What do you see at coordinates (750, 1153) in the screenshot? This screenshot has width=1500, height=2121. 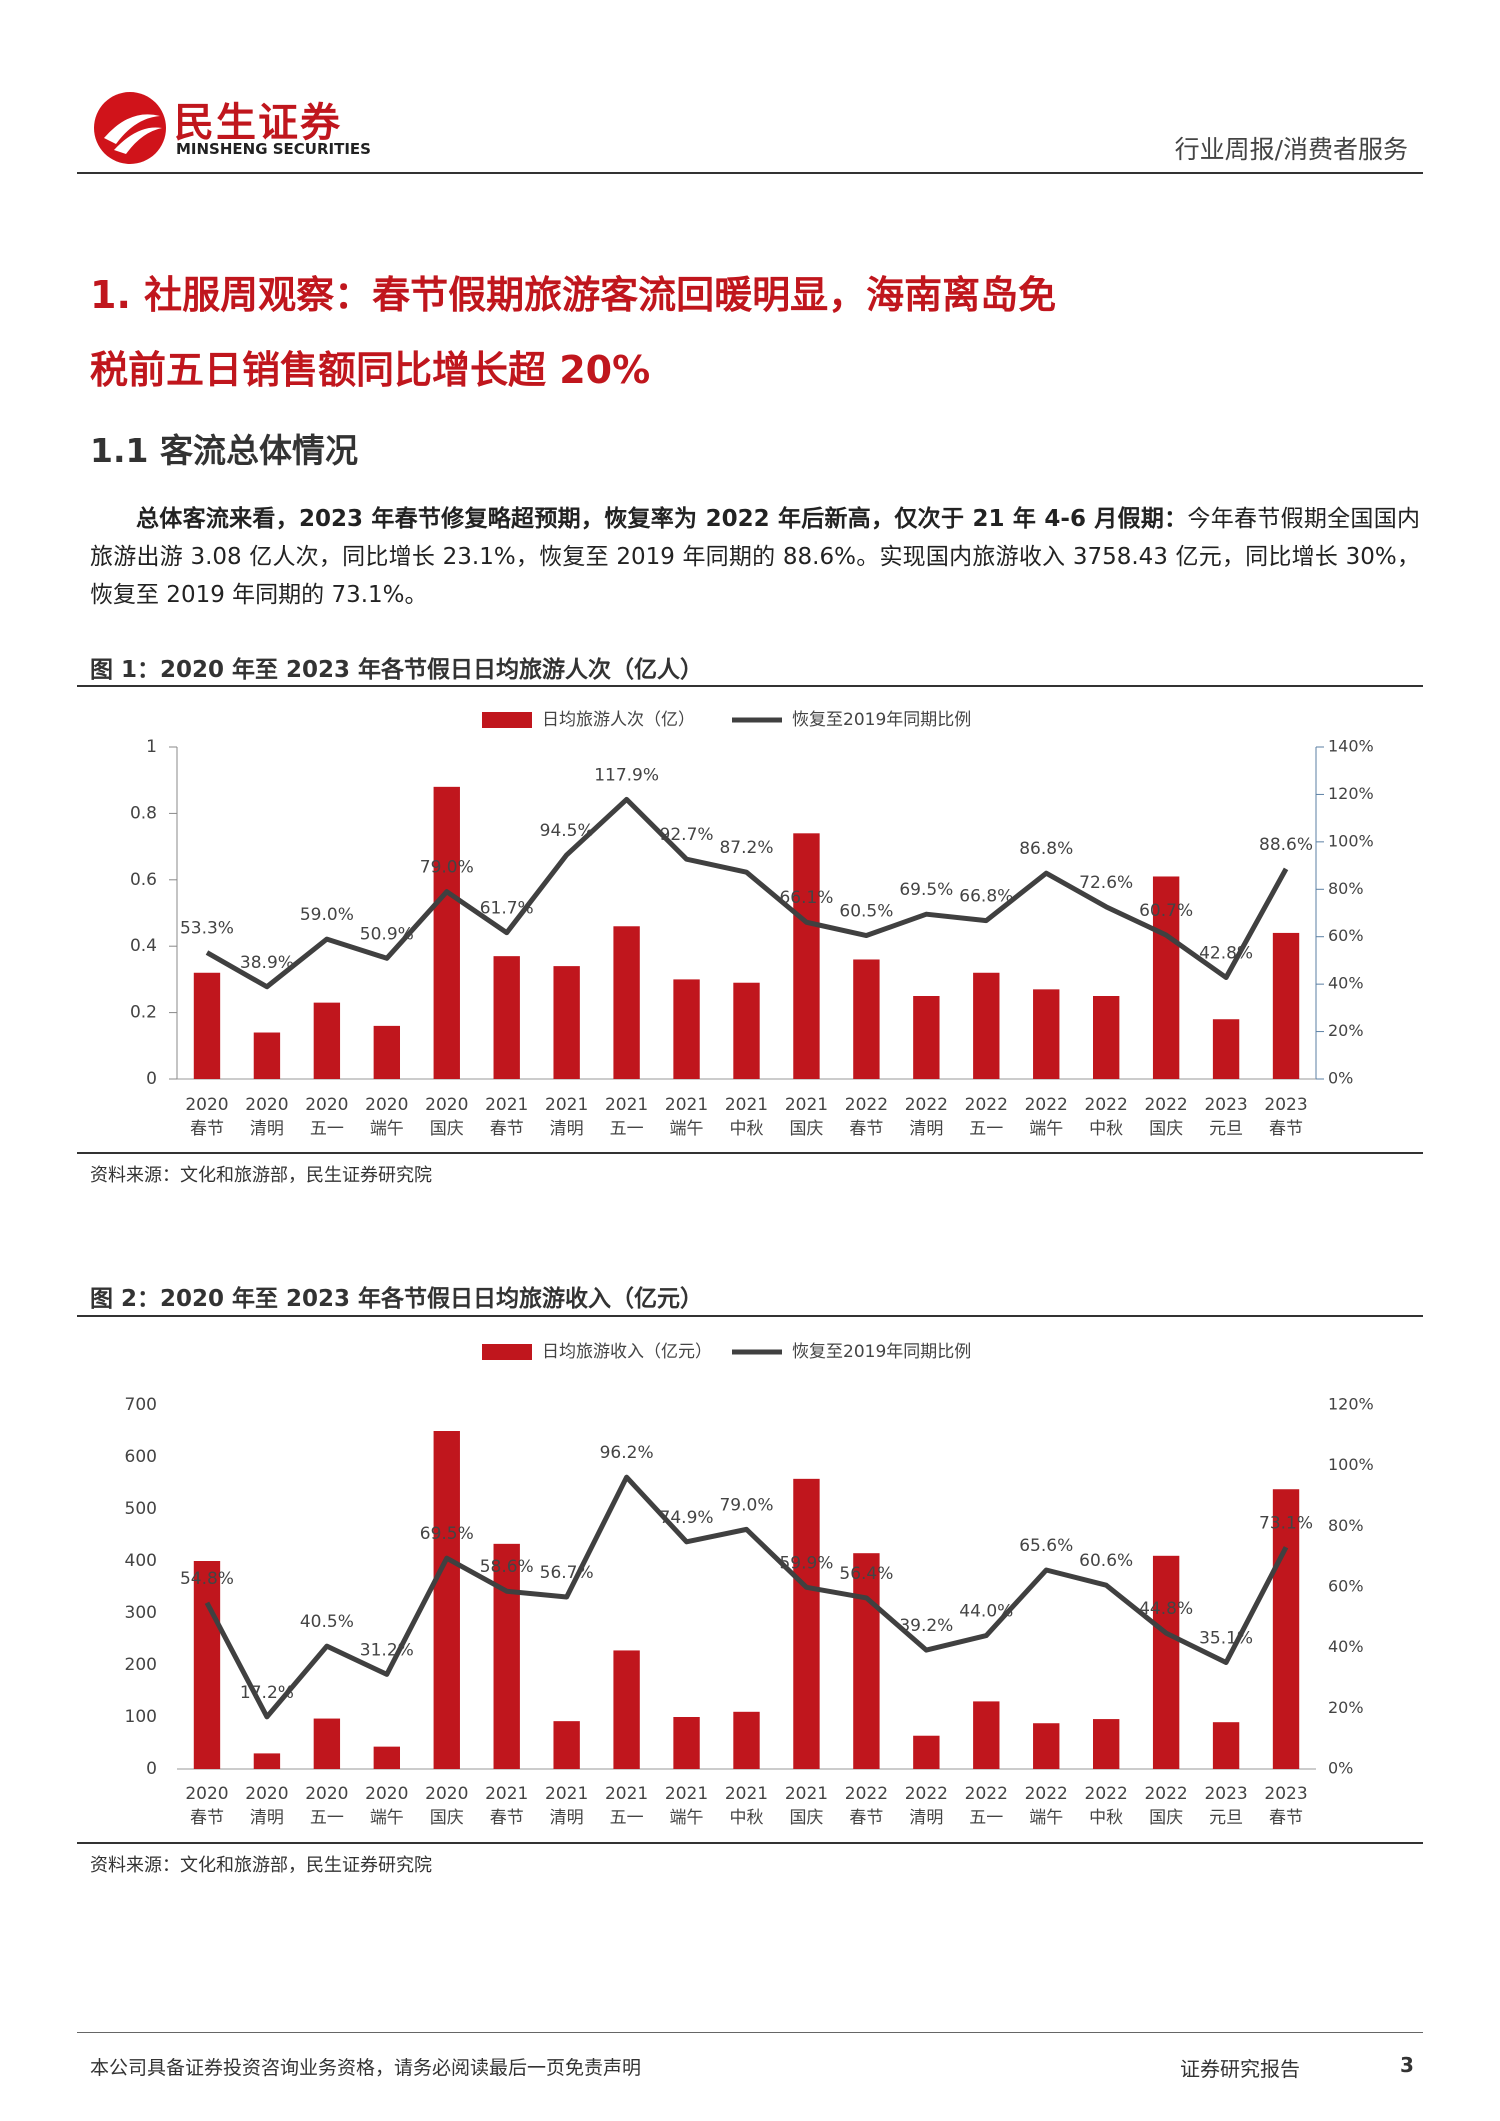 I see `source-rule` at bounding box center [750, 1153].